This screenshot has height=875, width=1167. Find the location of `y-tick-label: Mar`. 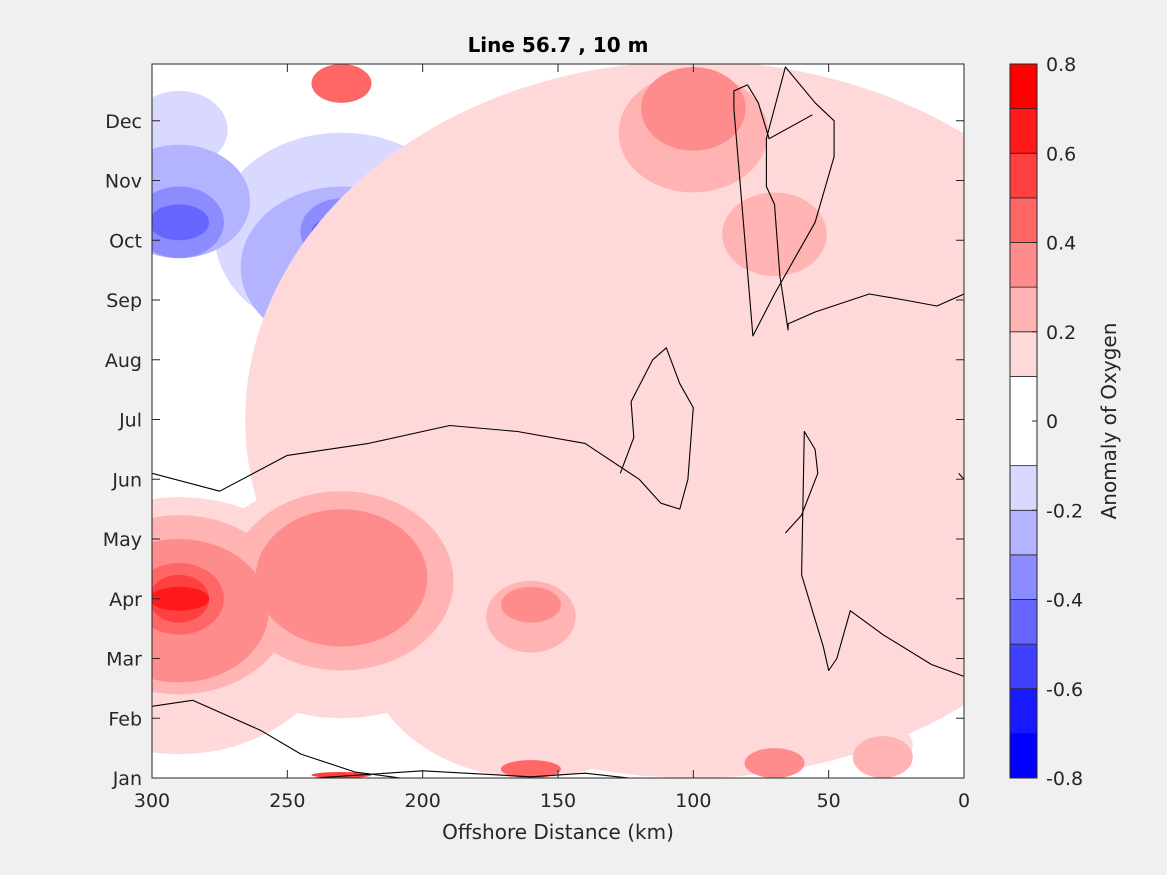

y-tick-label: Mar is located at coordinates (124, 660).